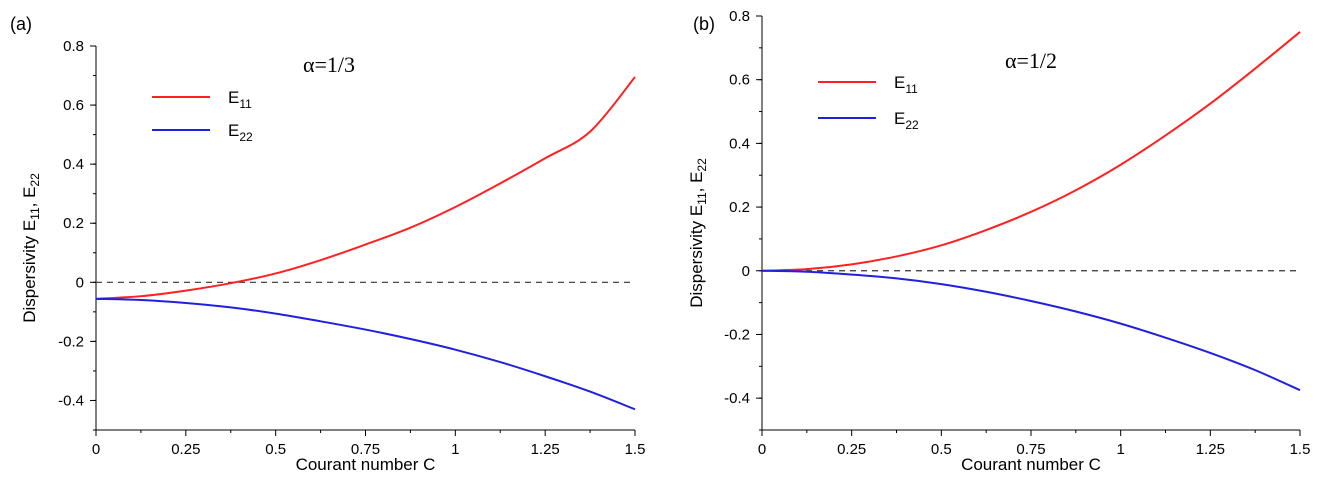 The width and height of the screenshot is (1323, 502). I want to click on panel-label: (a), so click(21, 24).